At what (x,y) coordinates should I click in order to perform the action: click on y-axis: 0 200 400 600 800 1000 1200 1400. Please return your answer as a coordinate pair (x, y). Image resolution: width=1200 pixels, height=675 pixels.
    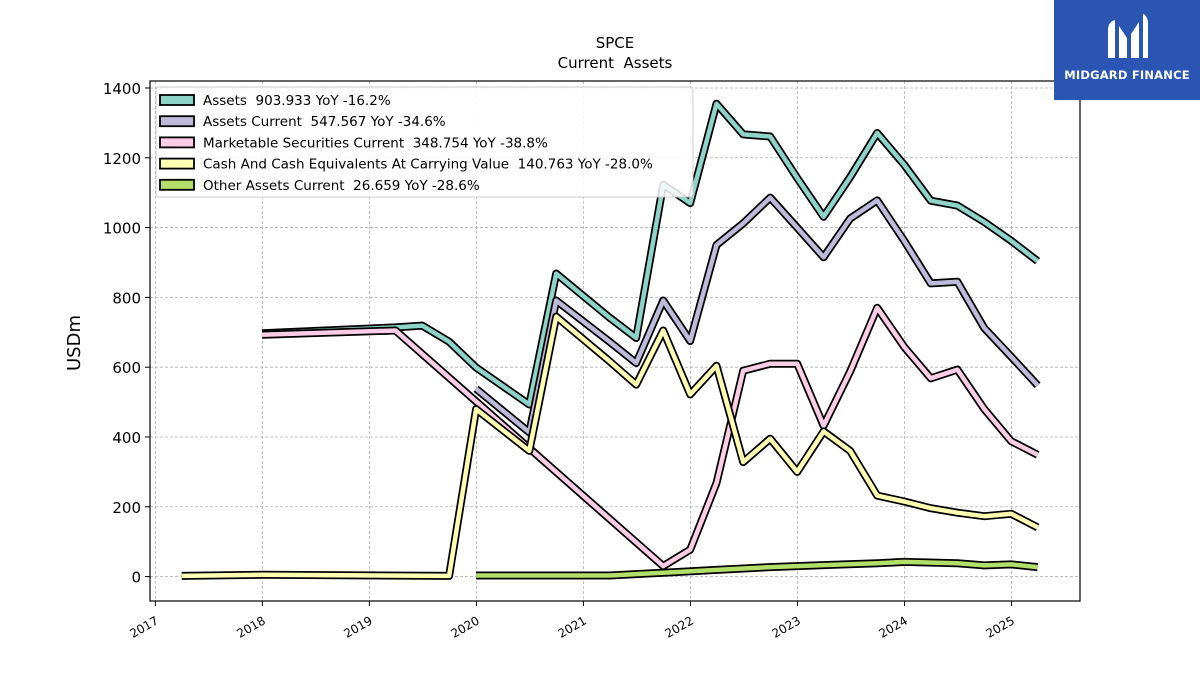
    Looking at the image, I should click on (126, 333).